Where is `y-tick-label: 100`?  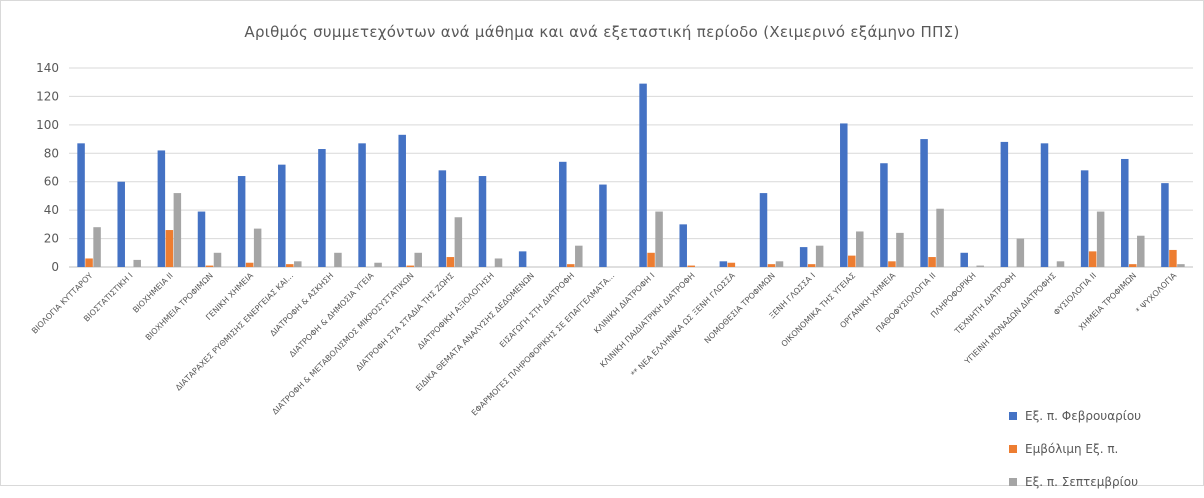
y-tick-label: 100 is located at coordinates (47, 125).